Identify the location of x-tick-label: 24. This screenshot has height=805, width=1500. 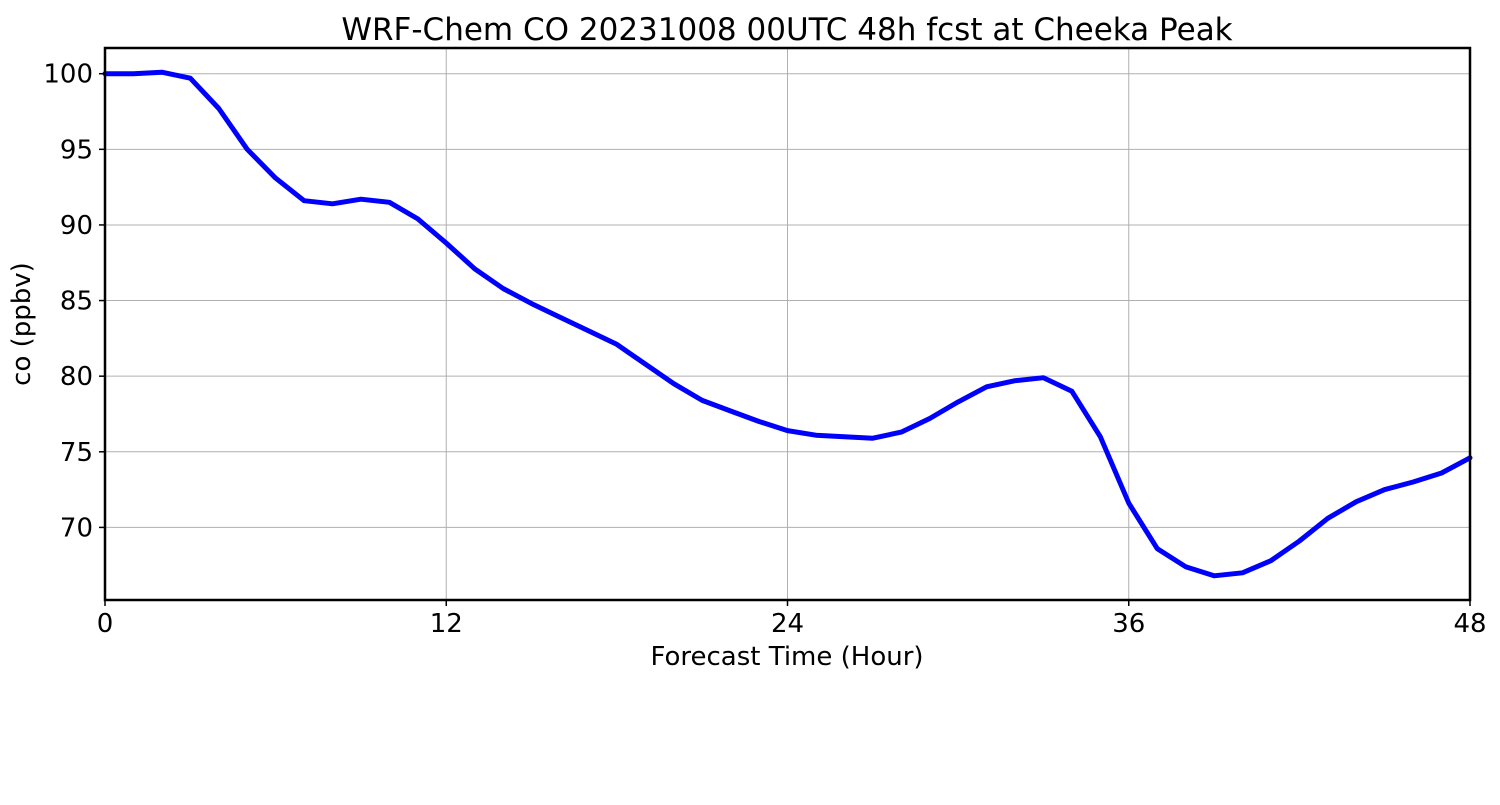
(787, 624).